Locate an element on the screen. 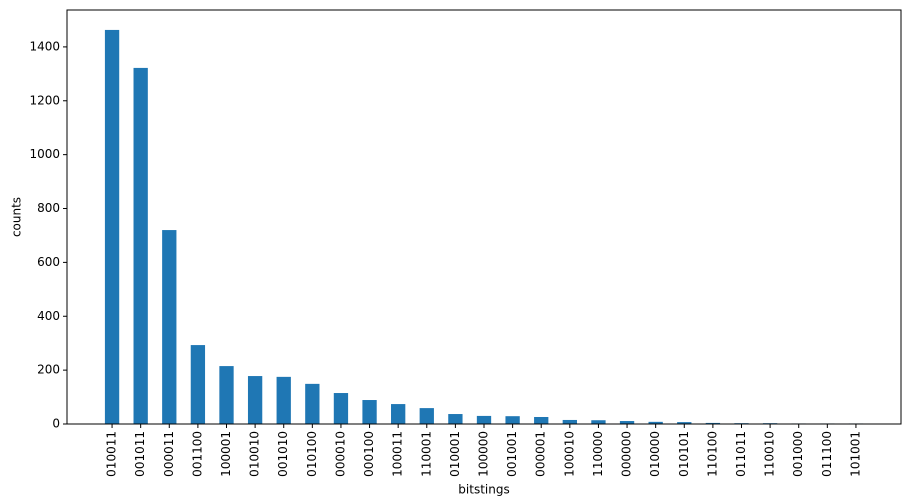  y-tick-label: 0 is located at coordinates (56, 424).